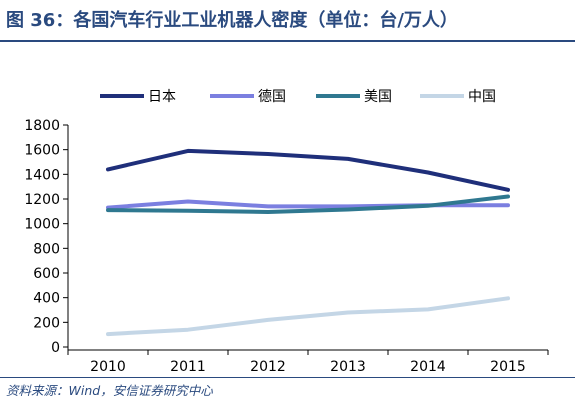  I want to click on x-tick-label: 2011, so click(188, 366).